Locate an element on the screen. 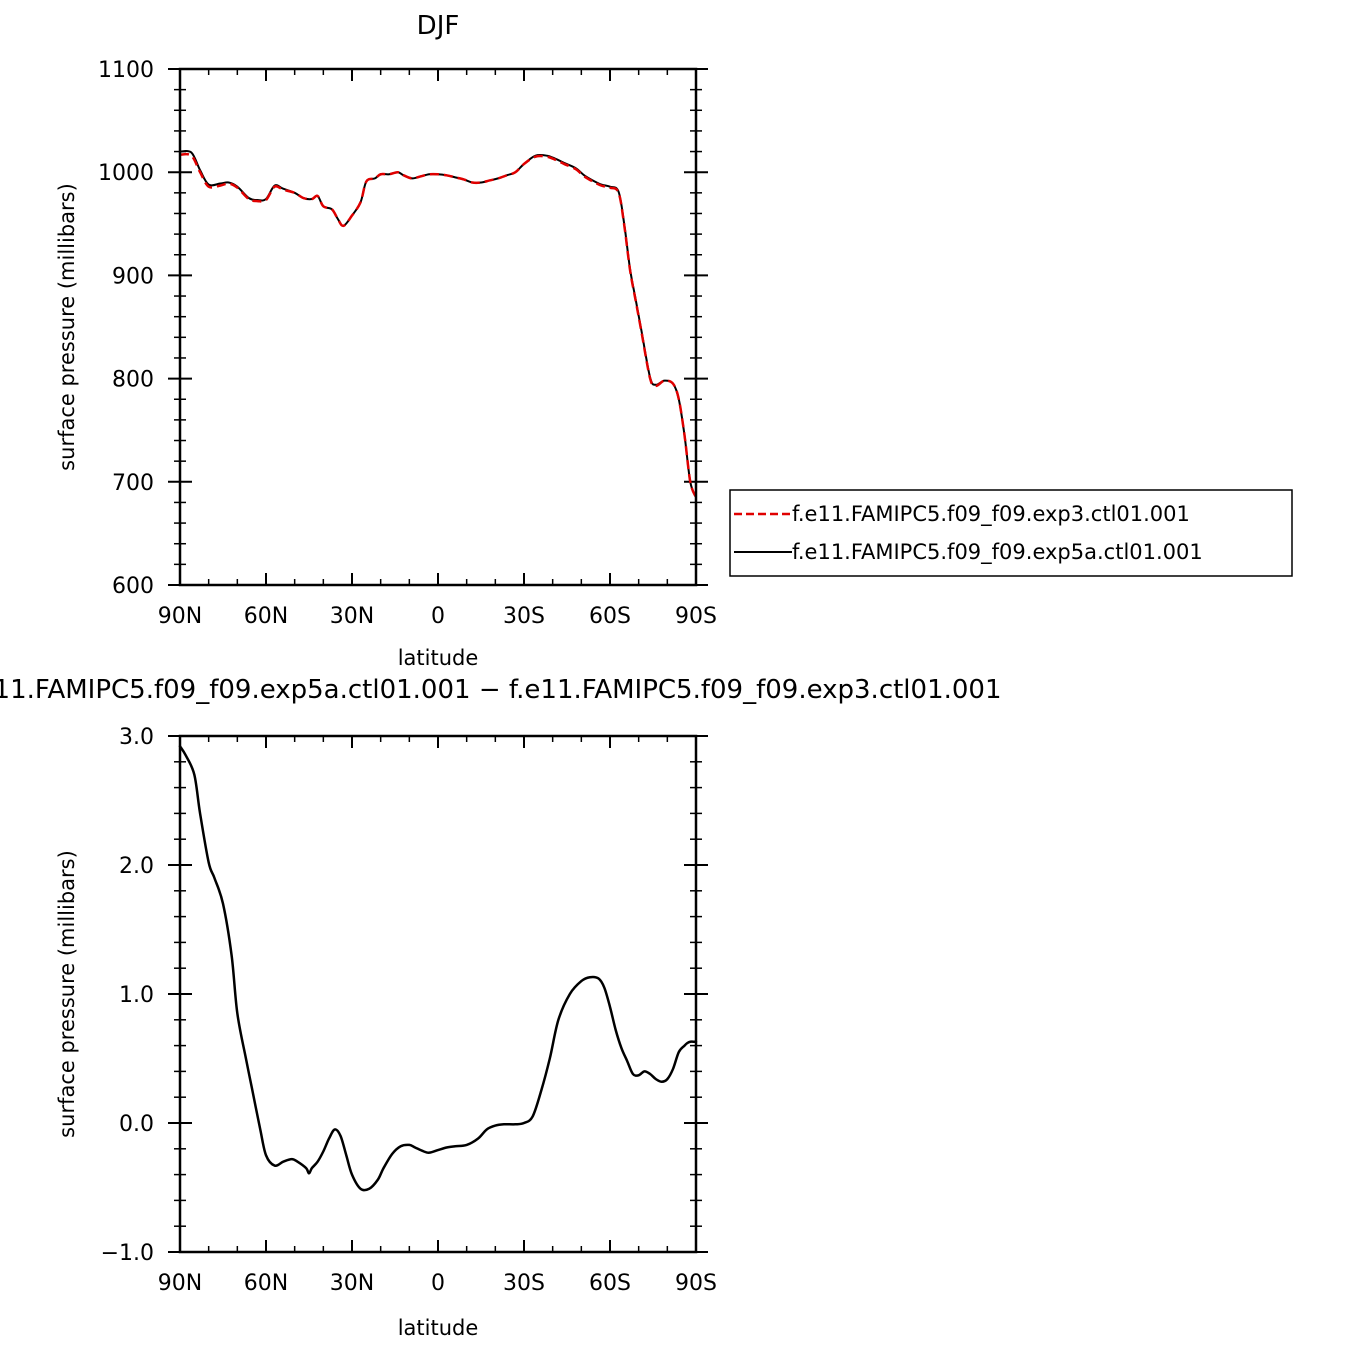 The width and height of the screenshot is (1347, 1347). top-x-axis-label: latitude is located at coordinates (438, 658).